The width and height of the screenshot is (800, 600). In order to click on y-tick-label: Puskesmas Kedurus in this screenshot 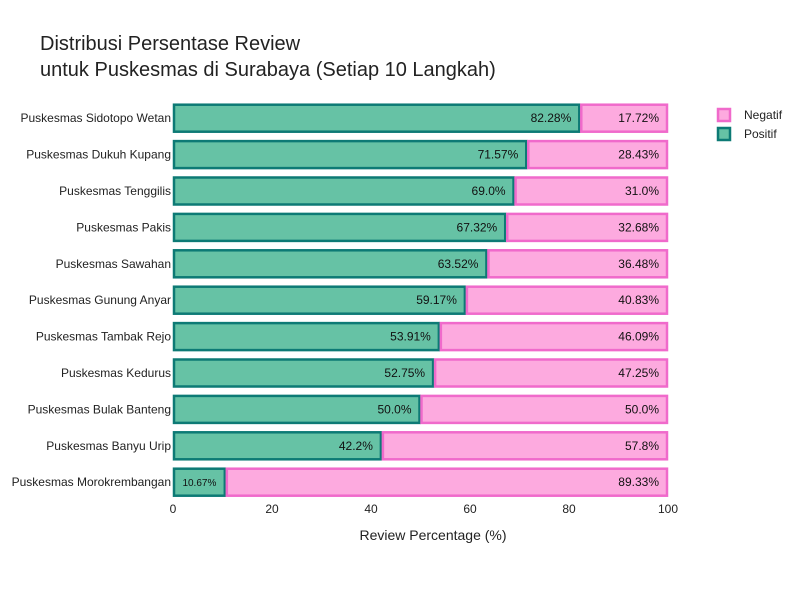, I will do `click(116, 373)`.